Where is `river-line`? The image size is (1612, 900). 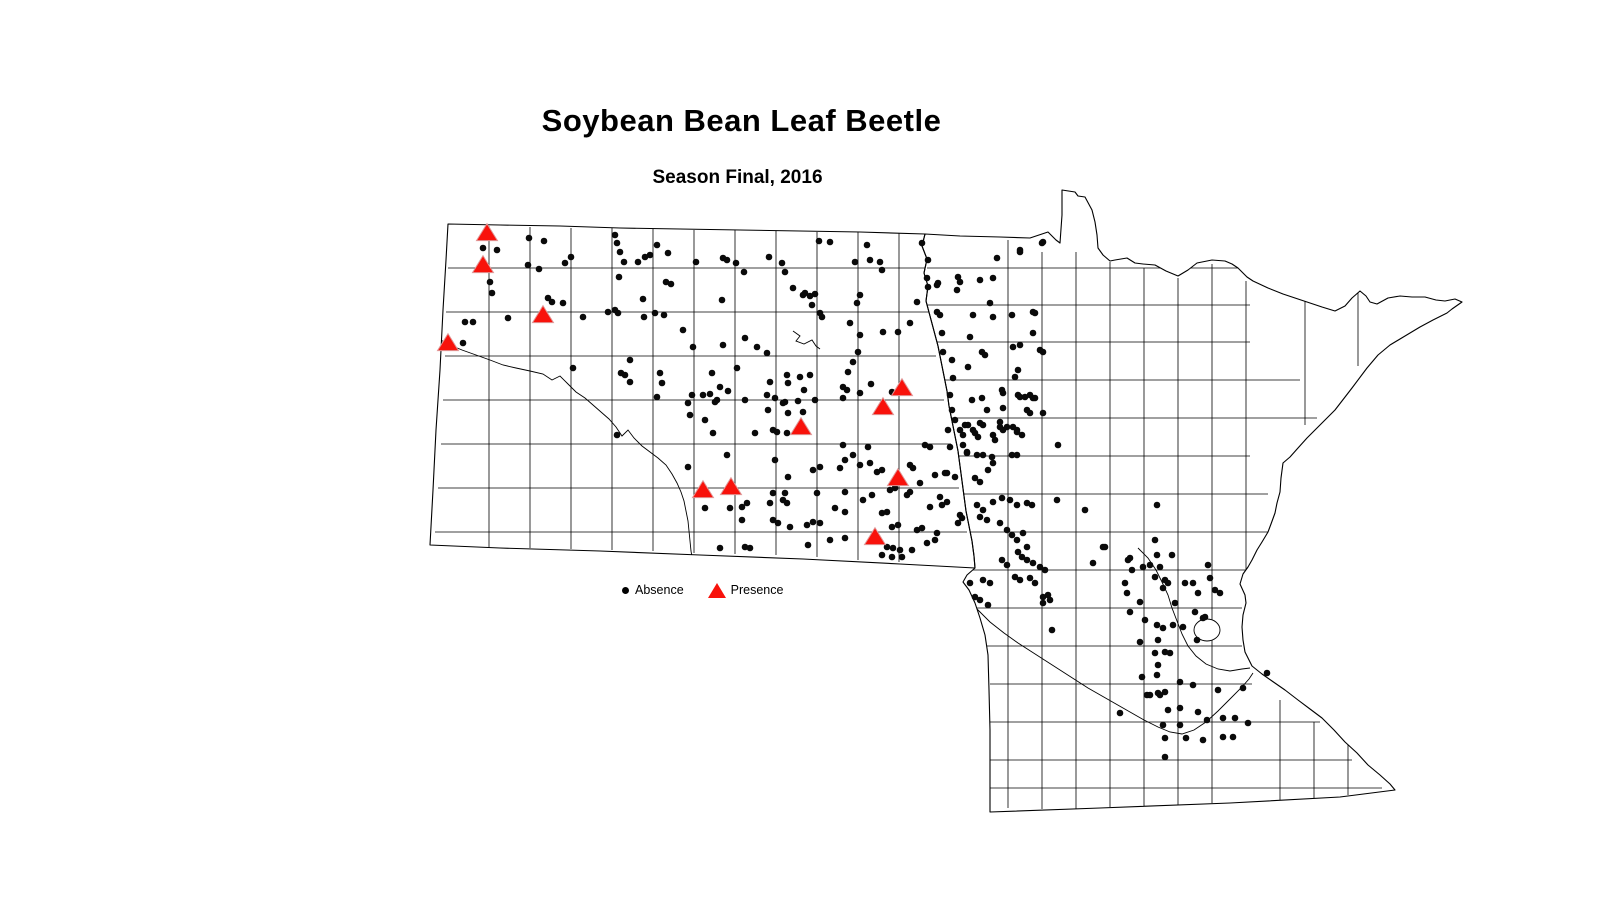
river-line is located at coordinates (1194, 609).